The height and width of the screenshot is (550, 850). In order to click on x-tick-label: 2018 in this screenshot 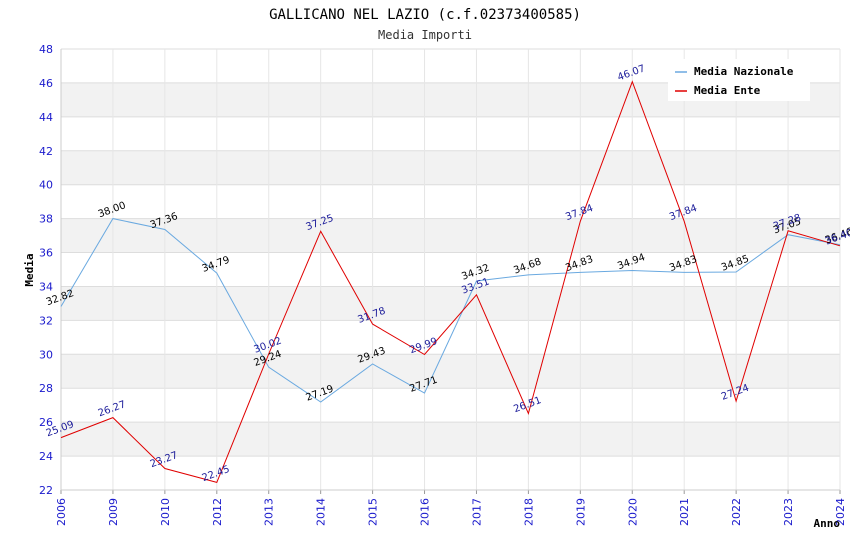, I will do `click(528, 512)`.